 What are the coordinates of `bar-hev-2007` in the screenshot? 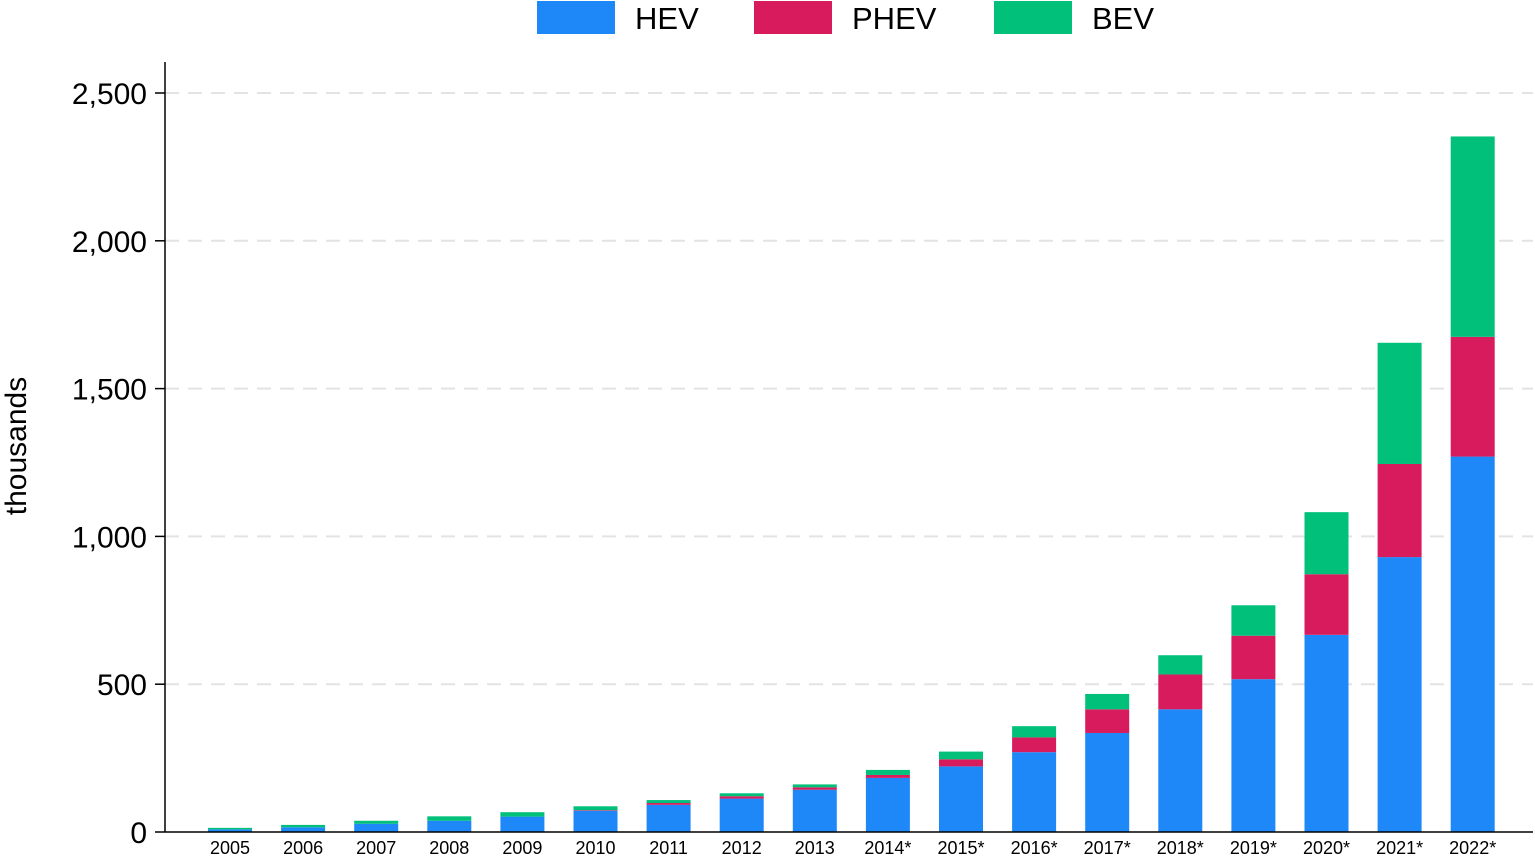 It's located at (376, 827).